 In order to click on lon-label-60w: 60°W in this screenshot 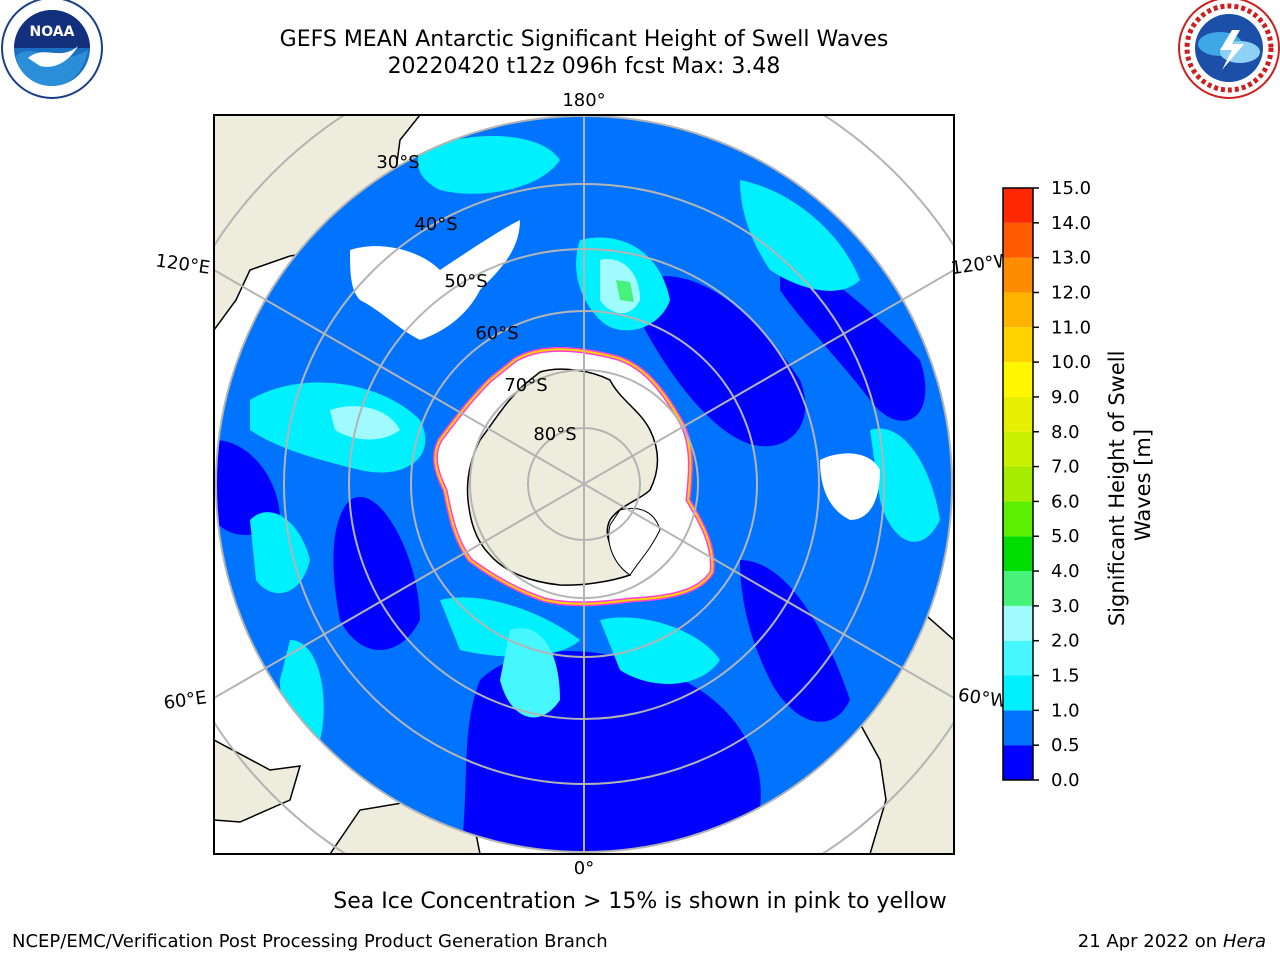, I will do `click(983, 699)`.